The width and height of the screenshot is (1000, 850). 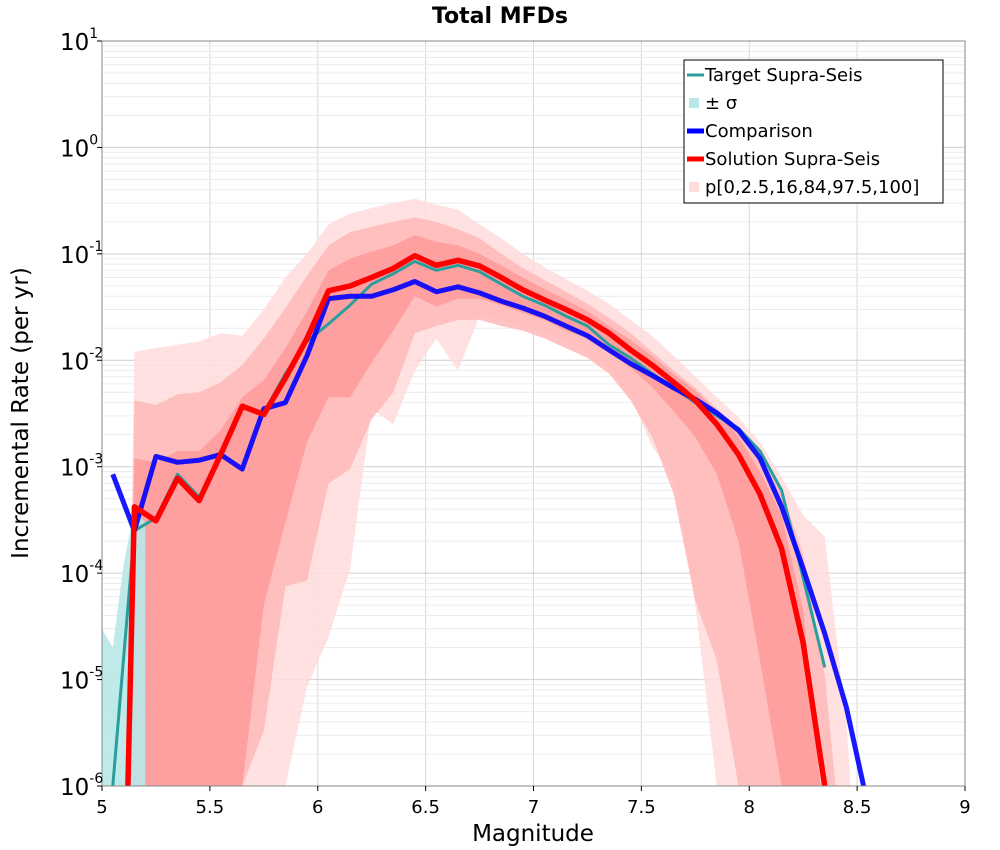 I want to click on chart-title: Total MFDs, so click(x=500, y=16).